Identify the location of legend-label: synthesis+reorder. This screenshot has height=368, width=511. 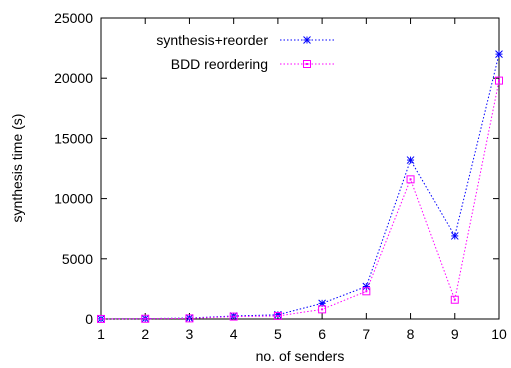
(212, 40).